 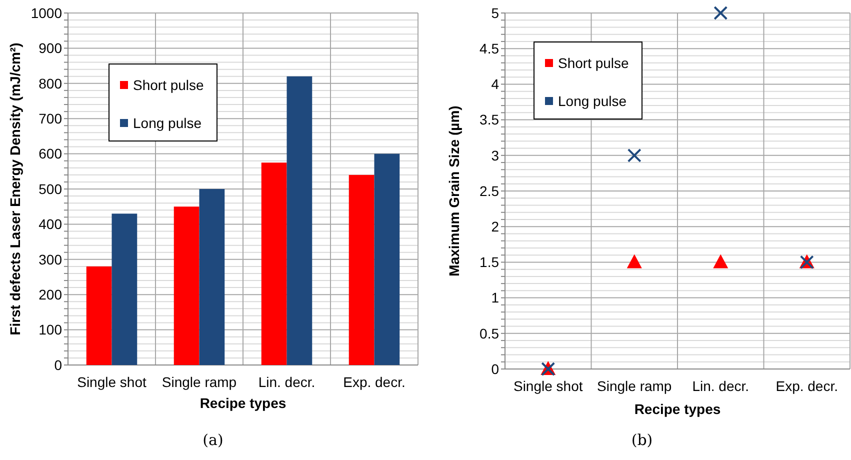 I want to click on y-tick-label: 4, so click(x=495, y=84).